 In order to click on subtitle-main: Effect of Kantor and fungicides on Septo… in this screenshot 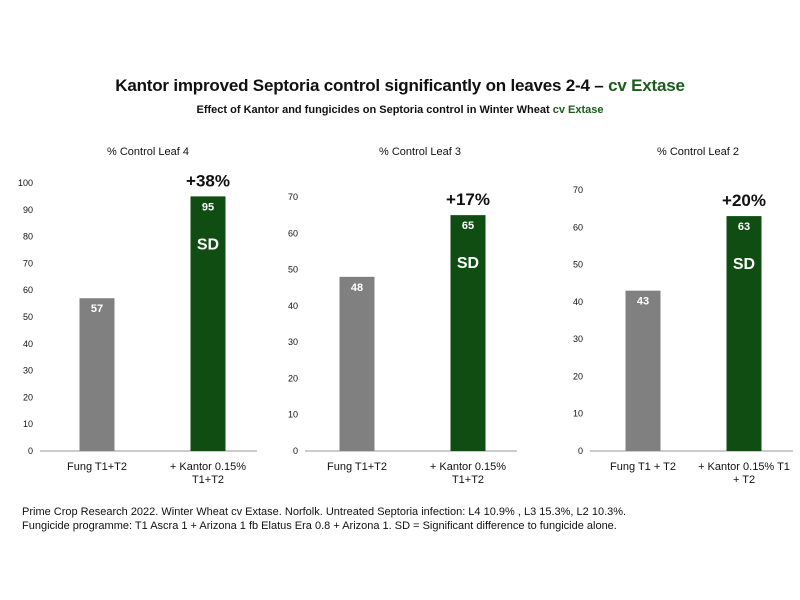, I will do `click(374, 110)`.